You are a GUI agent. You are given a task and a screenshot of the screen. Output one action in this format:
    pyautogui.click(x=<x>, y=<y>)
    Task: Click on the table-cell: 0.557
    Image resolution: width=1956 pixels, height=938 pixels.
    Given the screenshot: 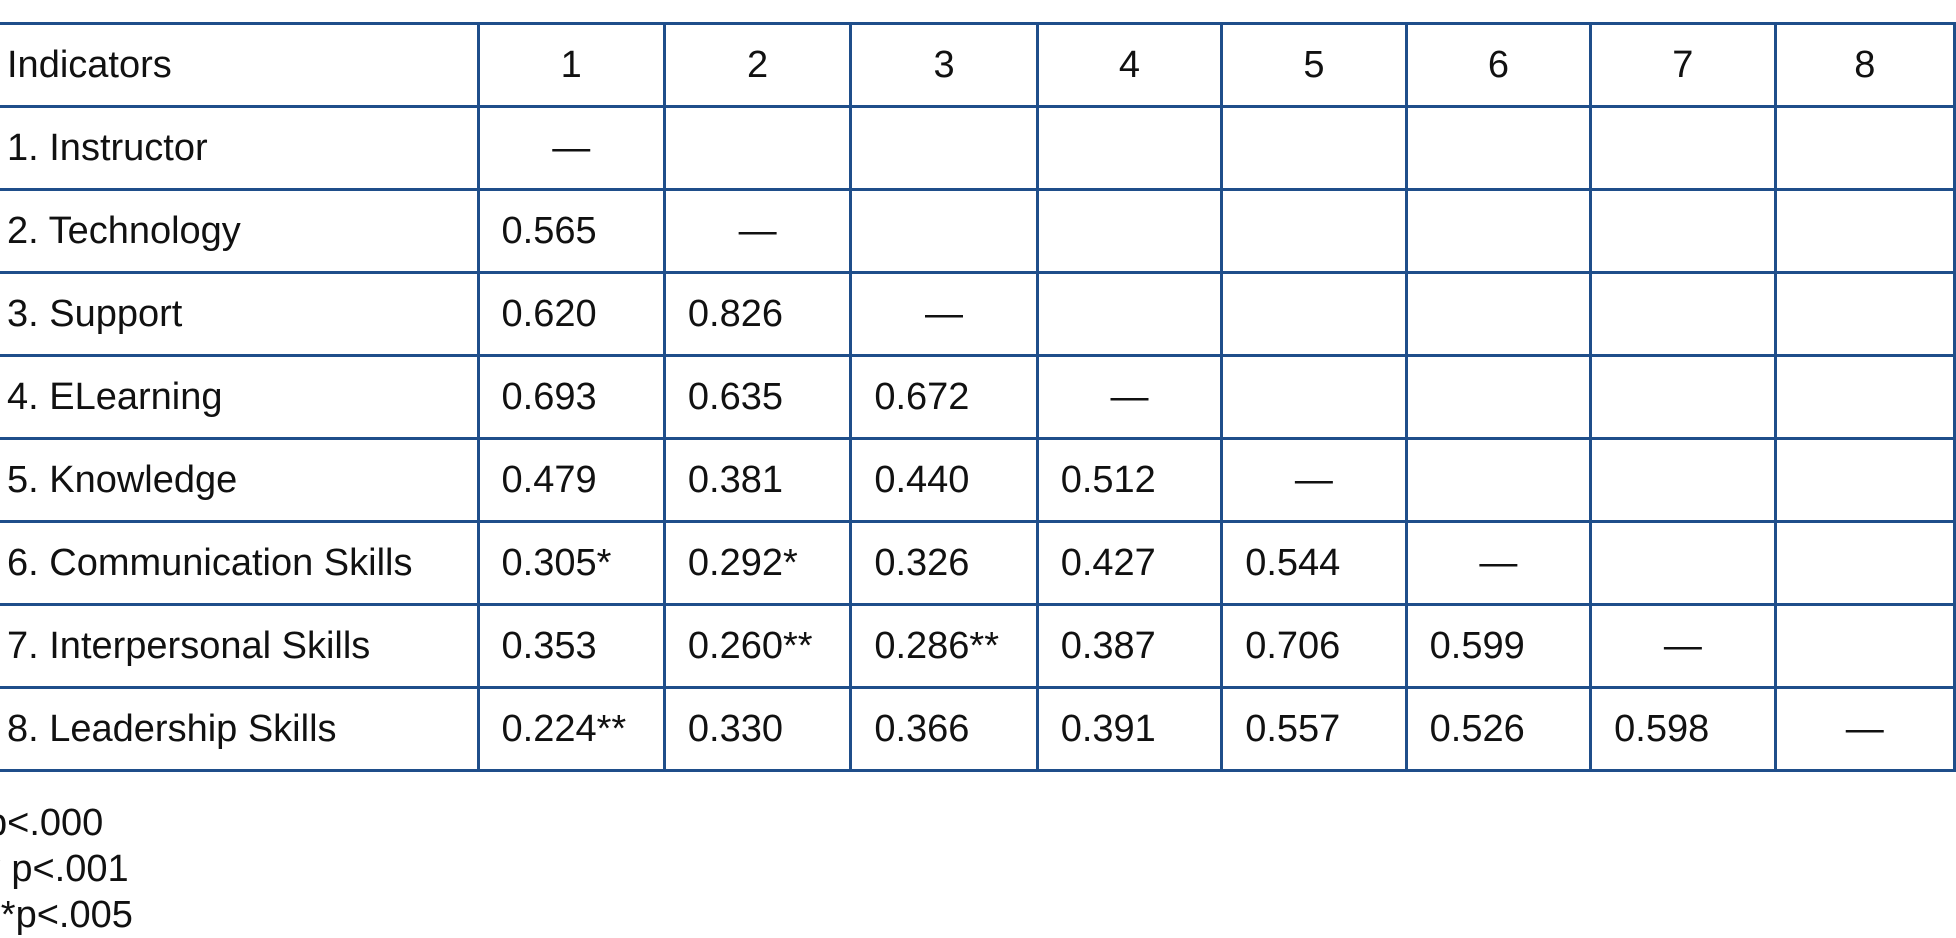 What is the action you would take?
    pyautogui.click(x=1314, y=729)
    